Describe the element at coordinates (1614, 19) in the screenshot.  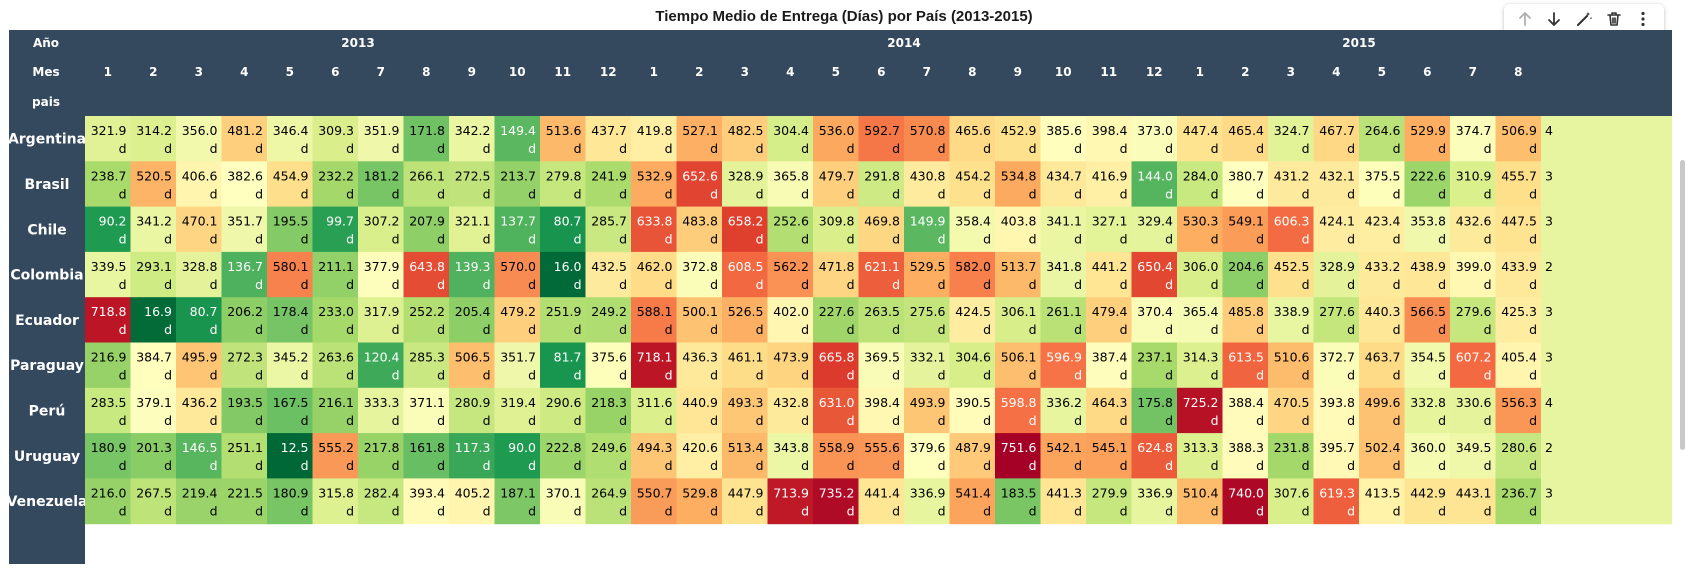
I see `delete-button` at that location.